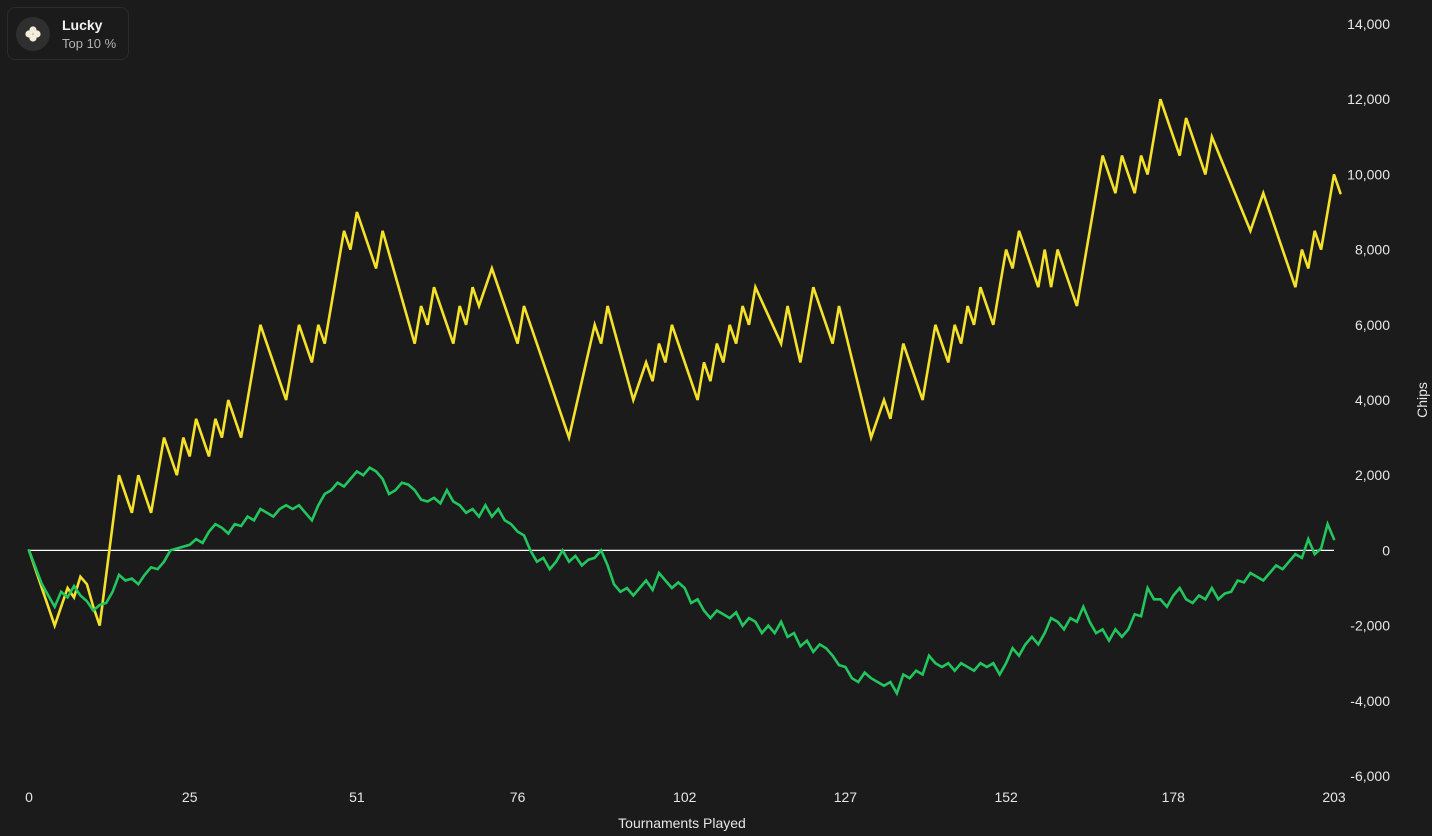 This screenshot has height=836, width=1432. I want to click on x-axis-ticks: 0 25 51 76 102 127 152 178 203, so click(685, 797).